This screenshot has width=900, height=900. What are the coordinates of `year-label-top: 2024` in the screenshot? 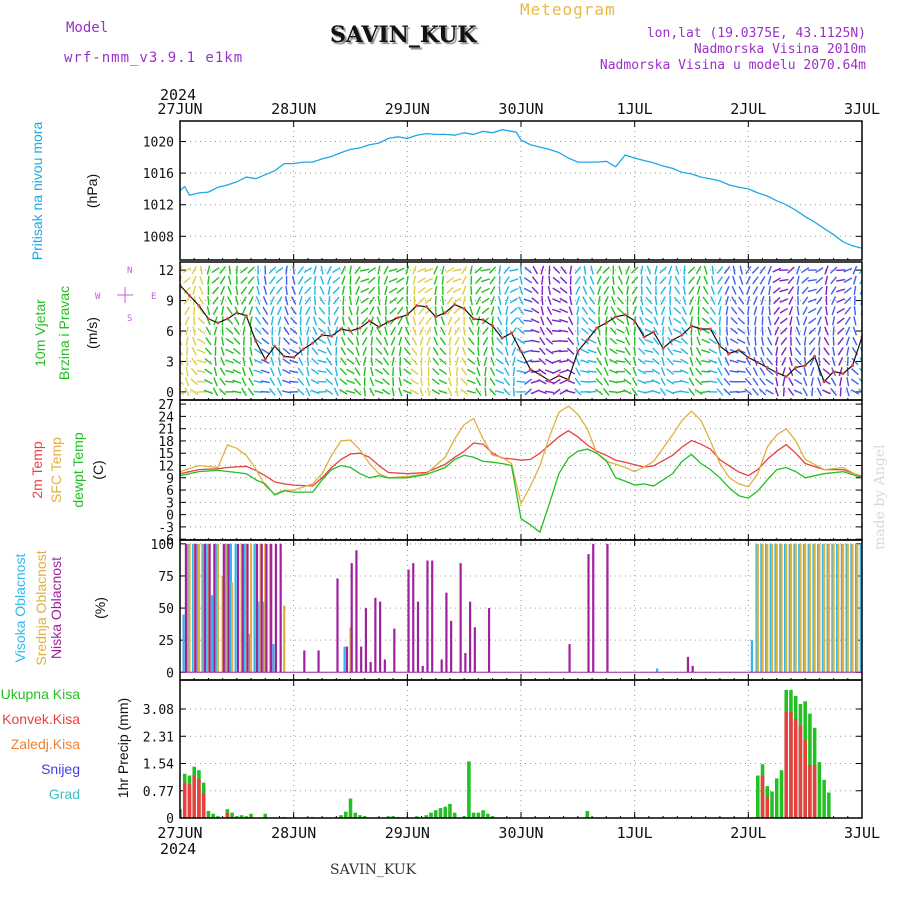 It's located at (178, 95).